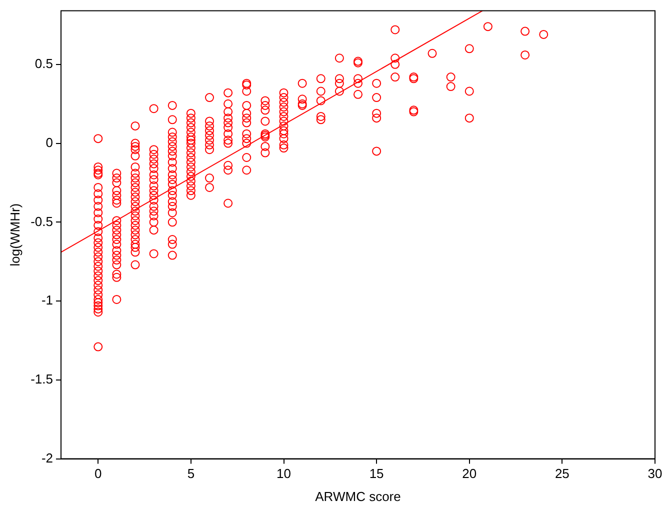 The width and height of the screenshot is (667, 511). Describe the element at coordinates (283, 474) in the screenshot. I see `x-tick-label: 10` at that location.